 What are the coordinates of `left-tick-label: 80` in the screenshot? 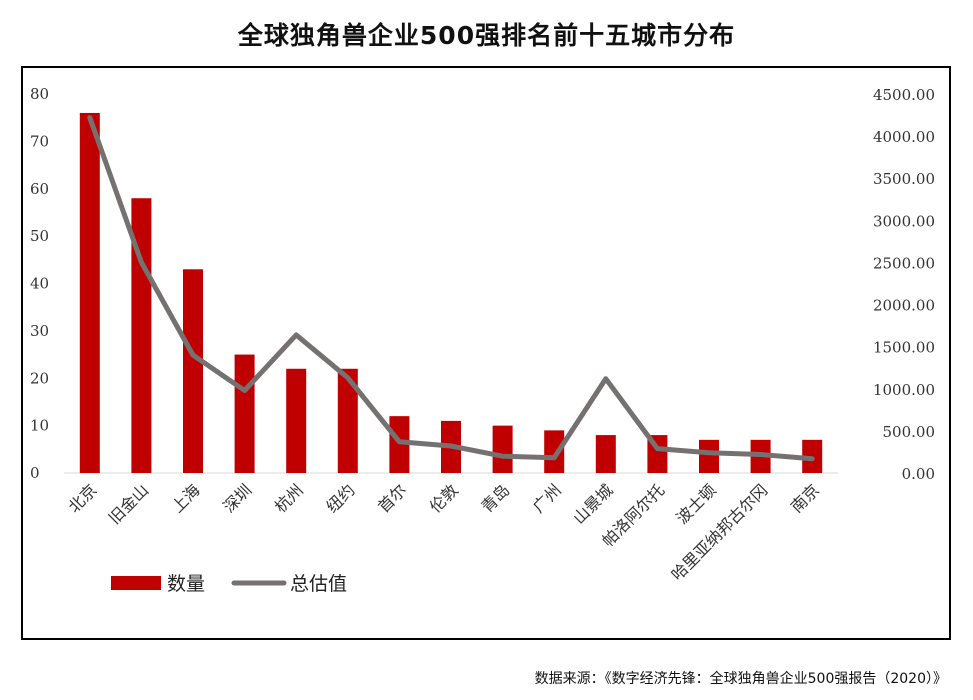 It's located at (39, 94).